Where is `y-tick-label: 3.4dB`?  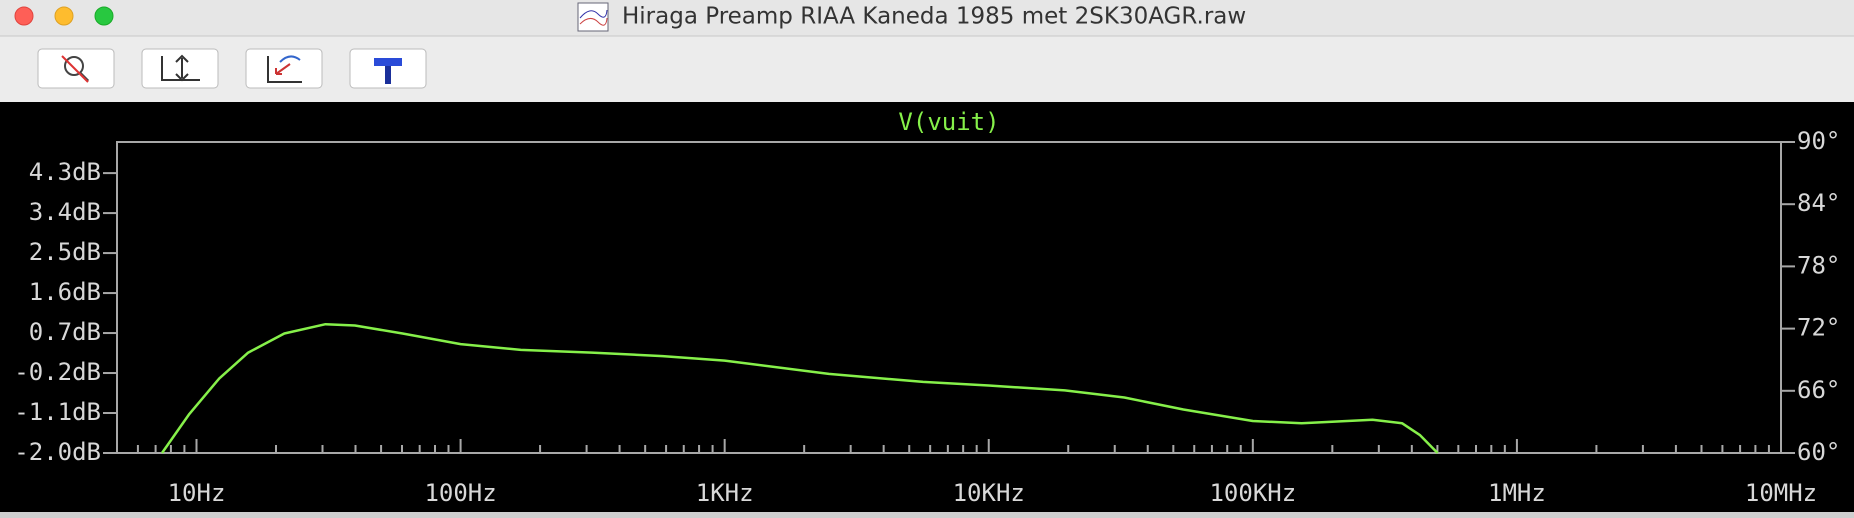 y-tick-label: 3.4dB is located at coordinates (65, 212).